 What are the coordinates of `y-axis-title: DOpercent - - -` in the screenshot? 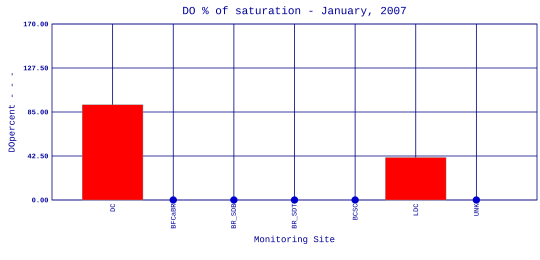 It's located at (12, 112).